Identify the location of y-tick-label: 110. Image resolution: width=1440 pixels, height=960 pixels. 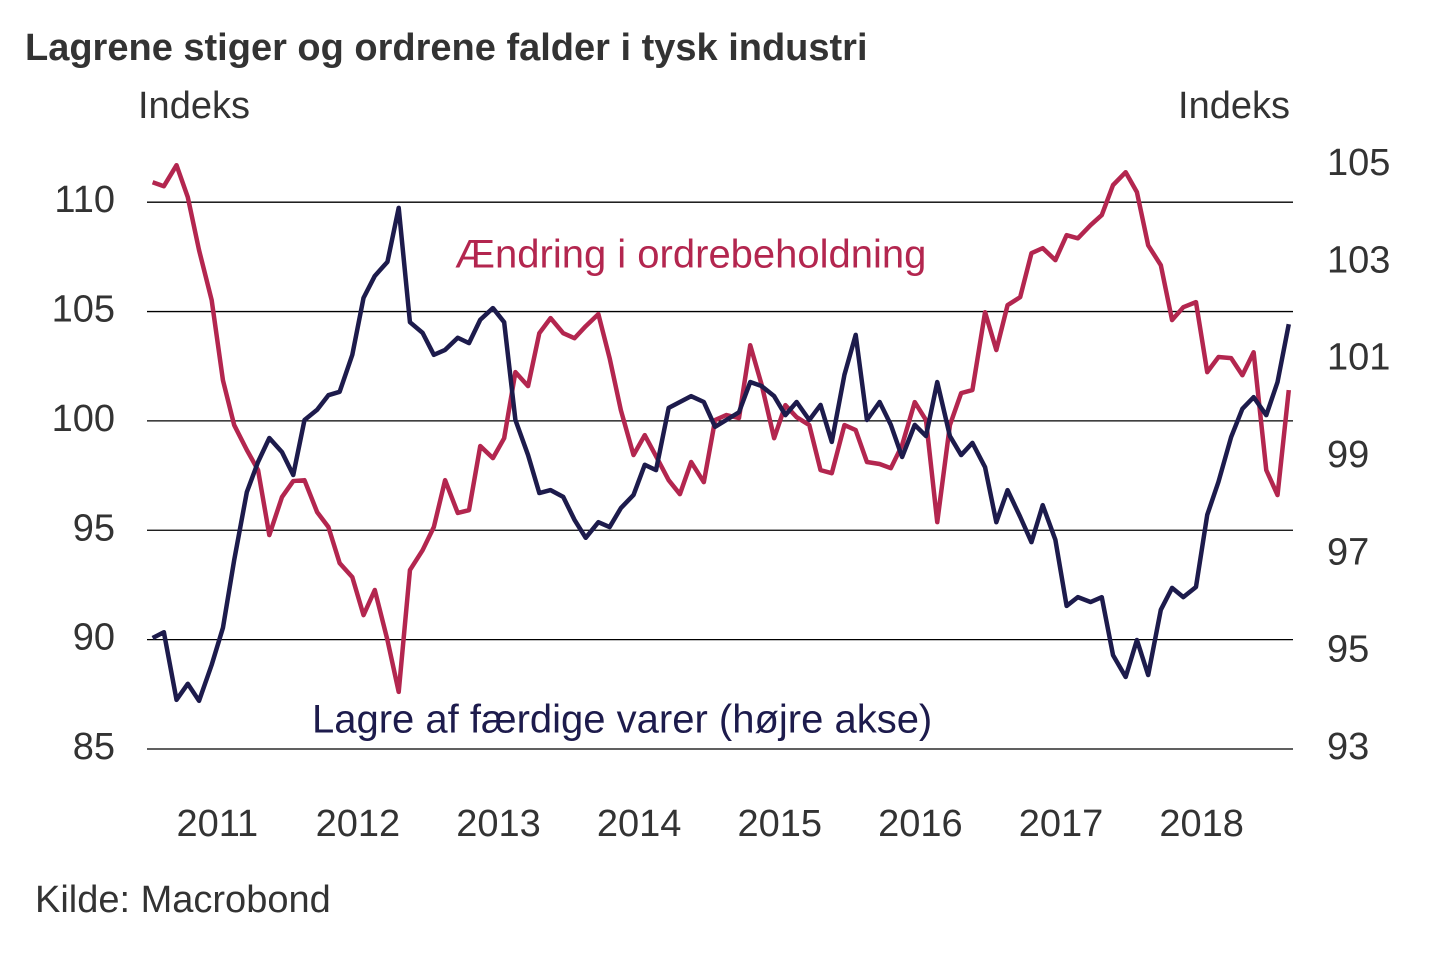
(84, 200).